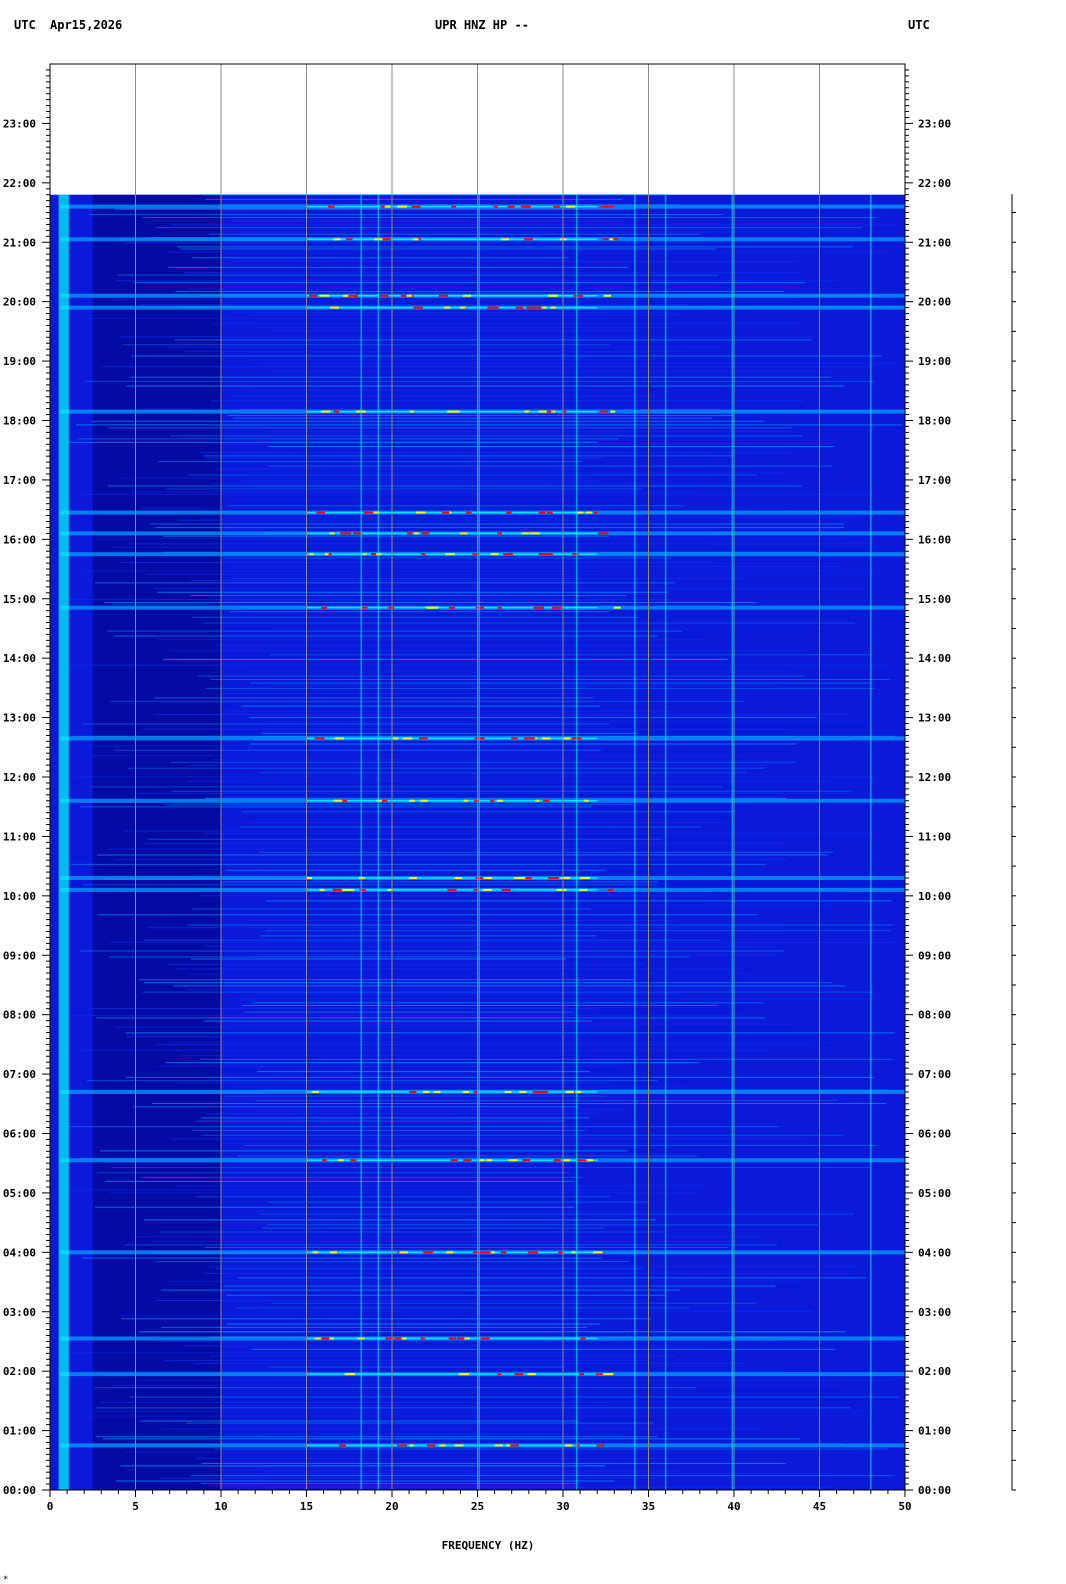  Describe the element at coordinates (562, 1506) in the screenshot. I see `x-tick-label: 30` at that location.